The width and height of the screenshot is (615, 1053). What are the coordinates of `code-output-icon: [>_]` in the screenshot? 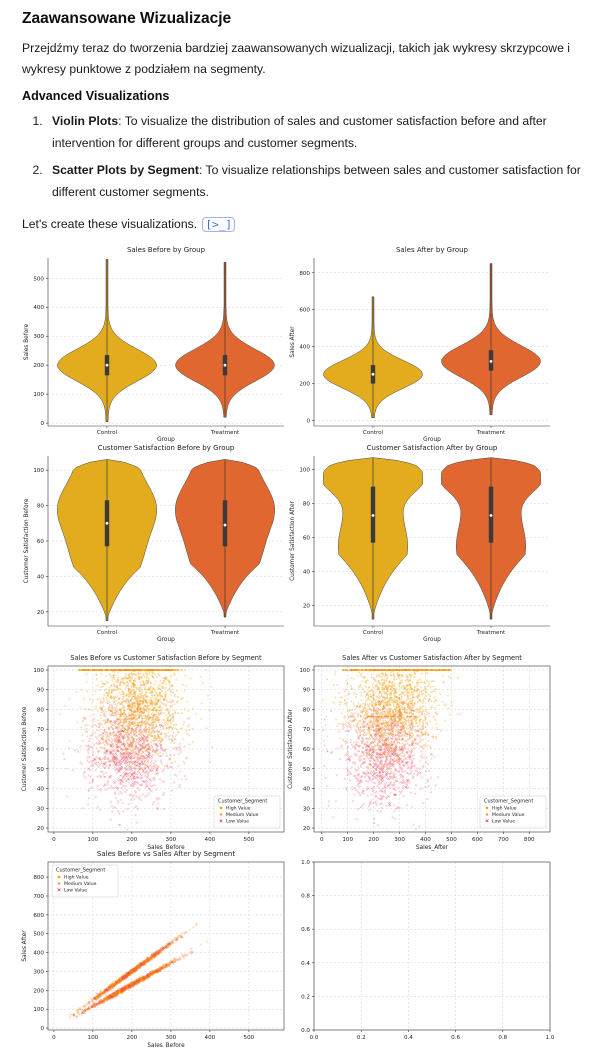 It's located at (218, 224).